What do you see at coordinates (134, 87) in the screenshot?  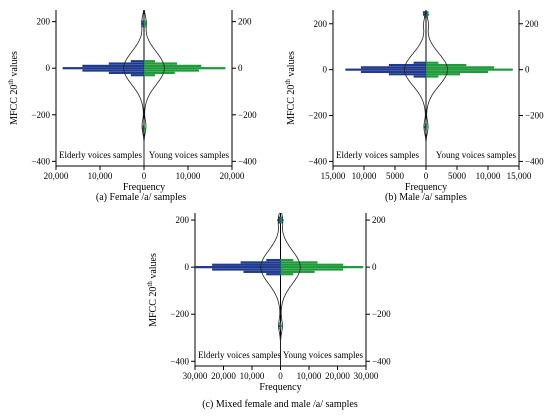 I see `density-curve-left` at bounding box center [134, 87].